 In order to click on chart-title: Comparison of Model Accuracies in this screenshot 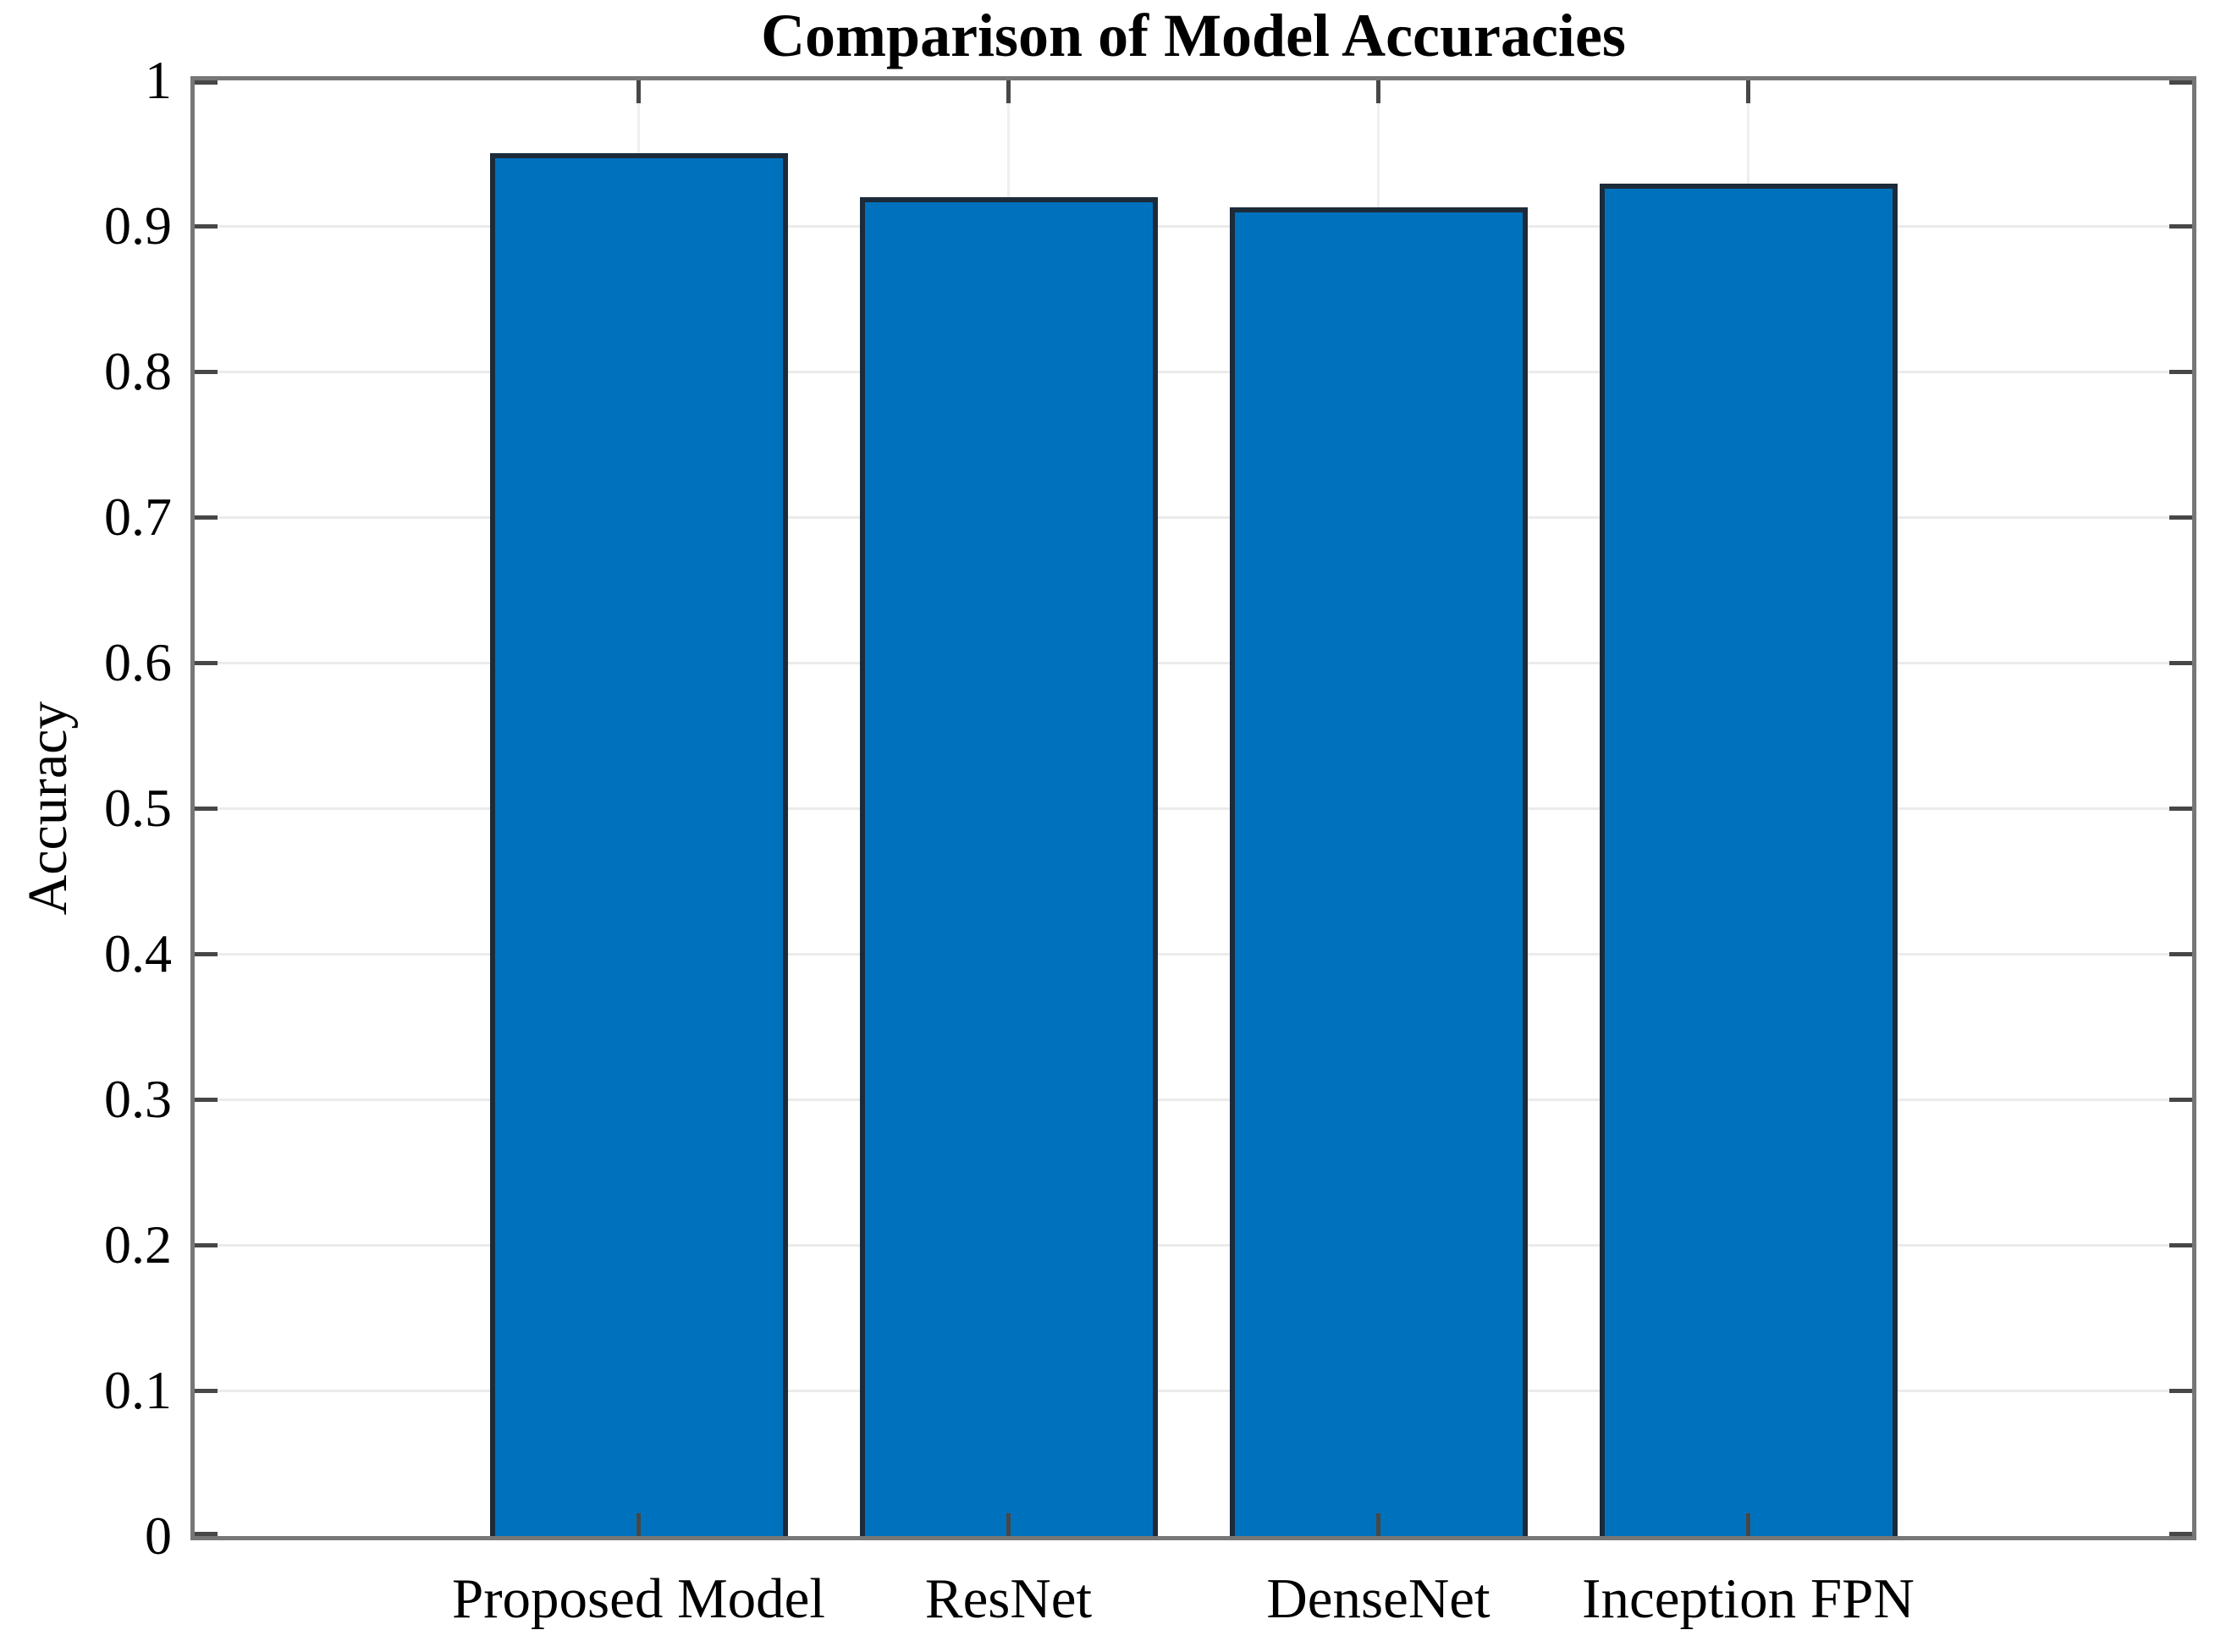, I will do `click(1193, 35)`.